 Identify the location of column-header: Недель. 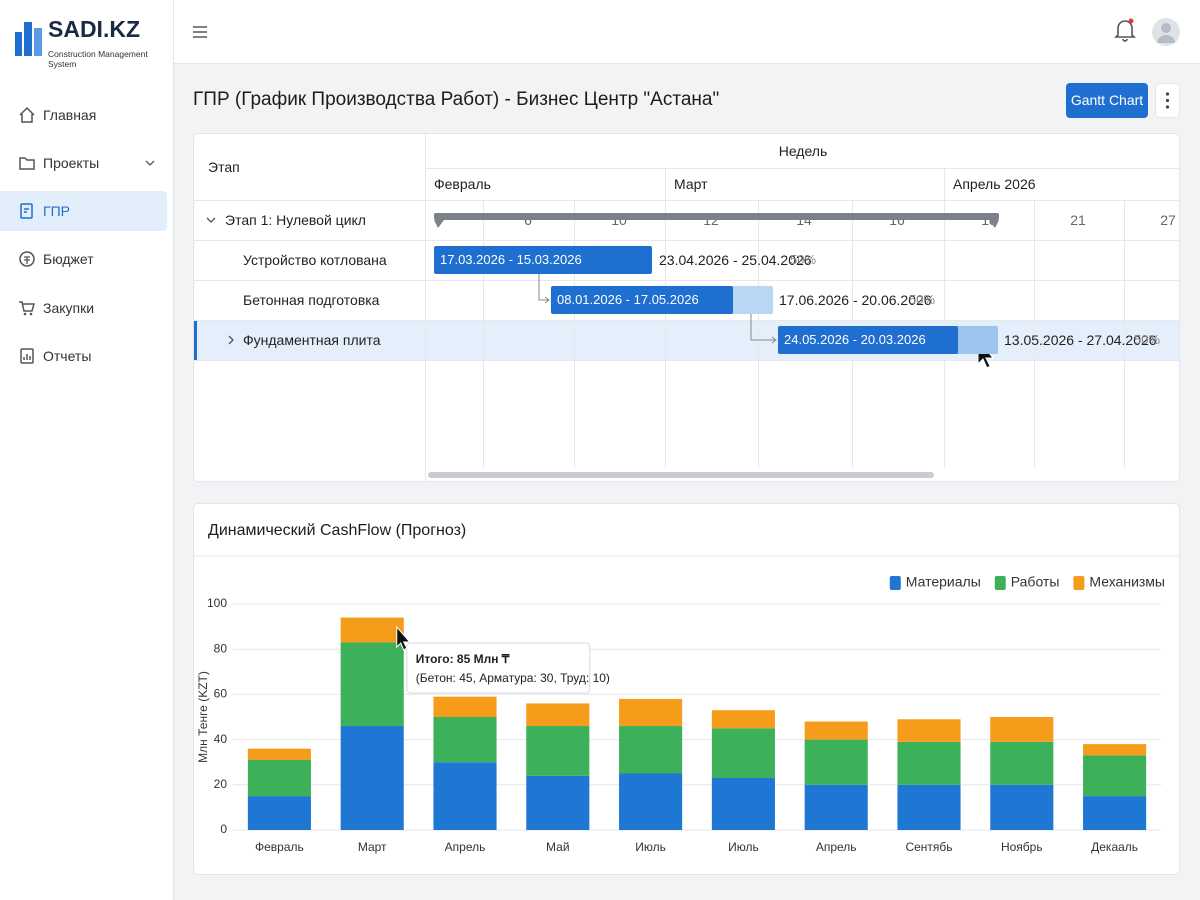
(803, 151).